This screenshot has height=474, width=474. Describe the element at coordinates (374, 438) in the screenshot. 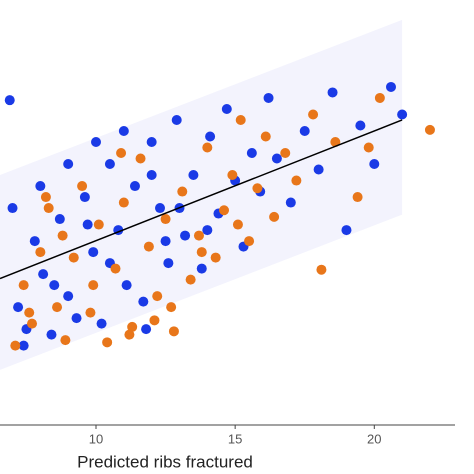

I see `x-tick-label: 20` at that location.